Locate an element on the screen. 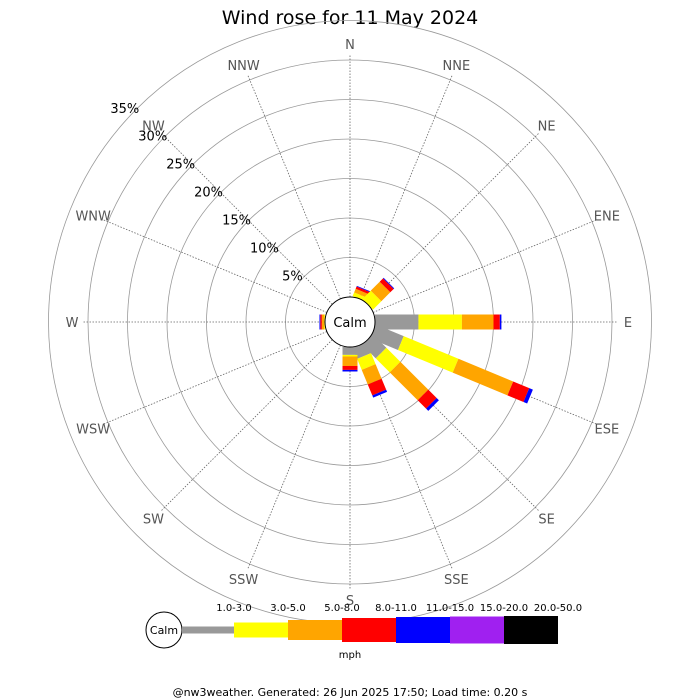 The width and height of the screenshot is (700, 700). ring-label-30: 30% is located at coordinates (152, 137).